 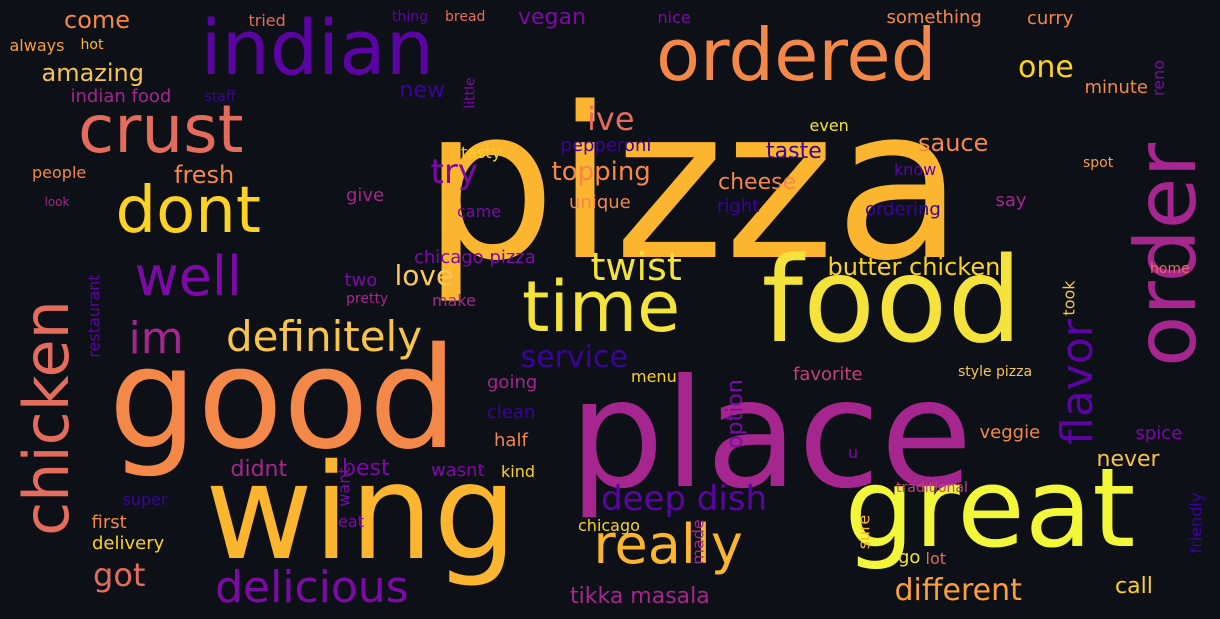 I want to click on cloud-word: tasty, so click(x=481, y=152).